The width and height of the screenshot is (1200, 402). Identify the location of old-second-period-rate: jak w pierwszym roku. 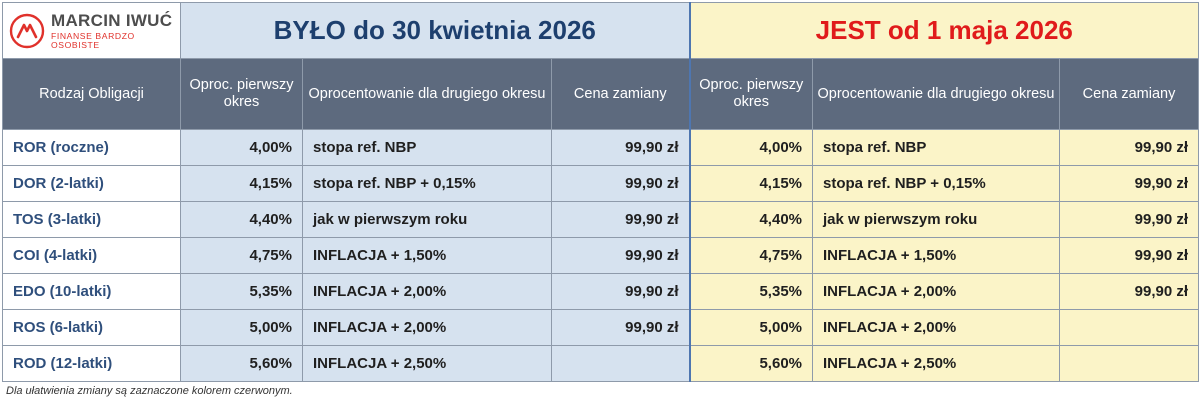
(427, 219).